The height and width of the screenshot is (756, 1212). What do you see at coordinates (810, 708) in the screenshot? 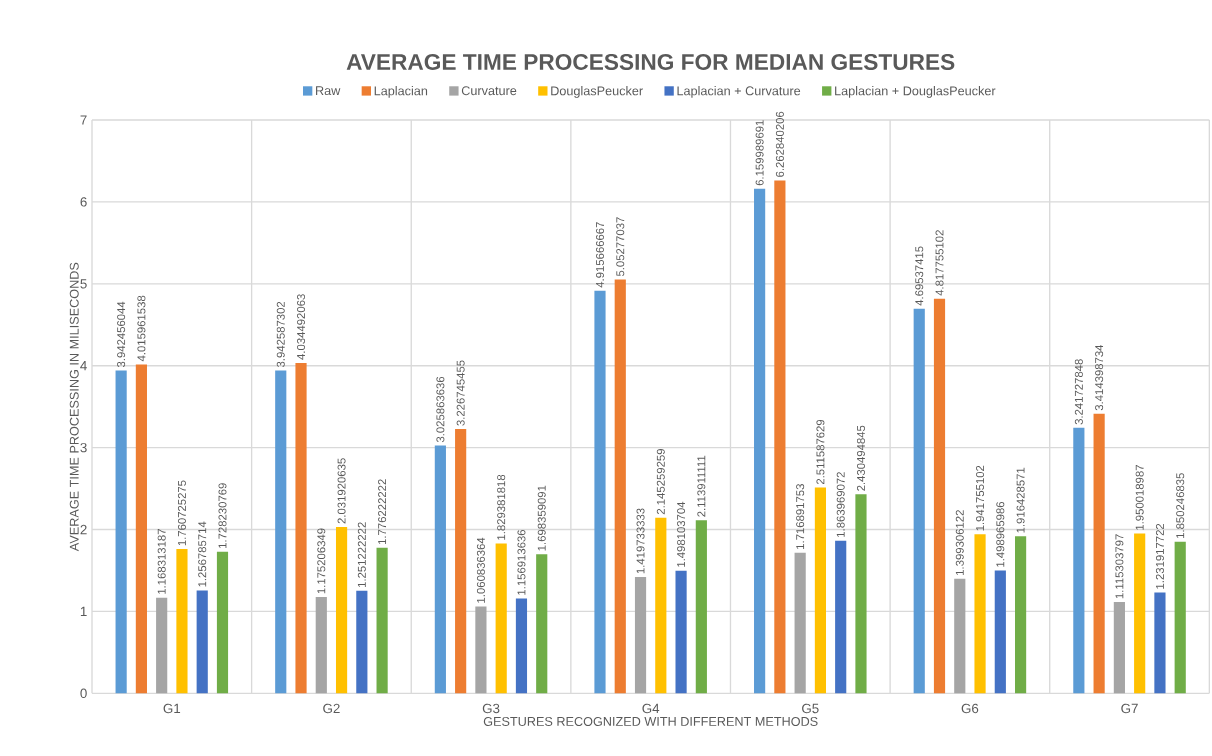
I see `x-tick-label: G5` at bounding box center [810, 708].